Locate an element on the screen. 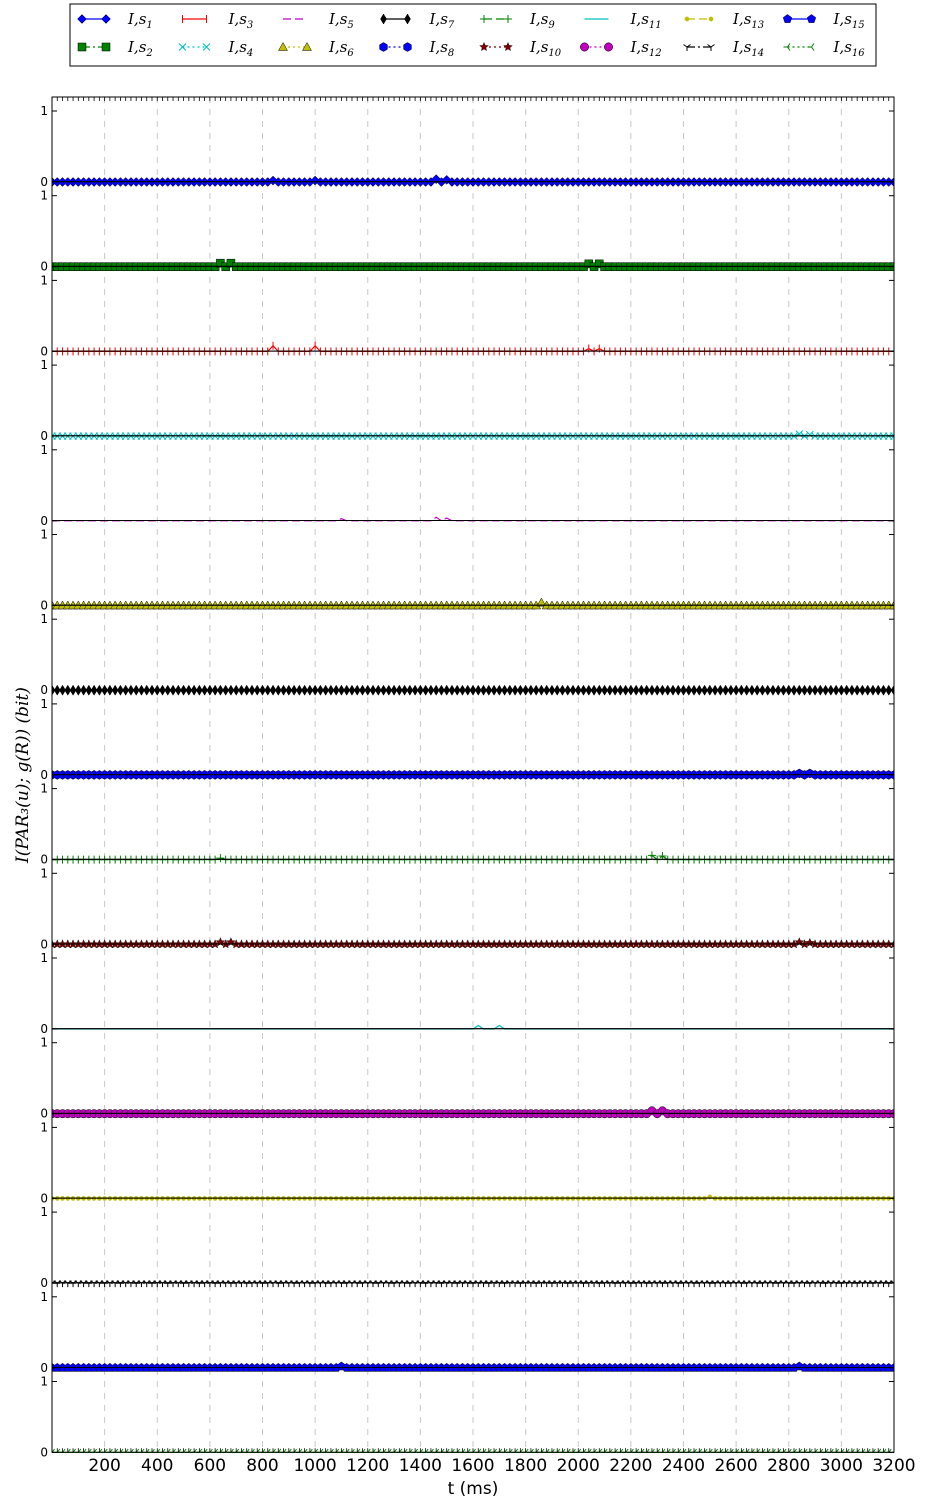 This screenshot has width=926, height=1503. legend-label: I,s10 is located at coordinates (545, 48).